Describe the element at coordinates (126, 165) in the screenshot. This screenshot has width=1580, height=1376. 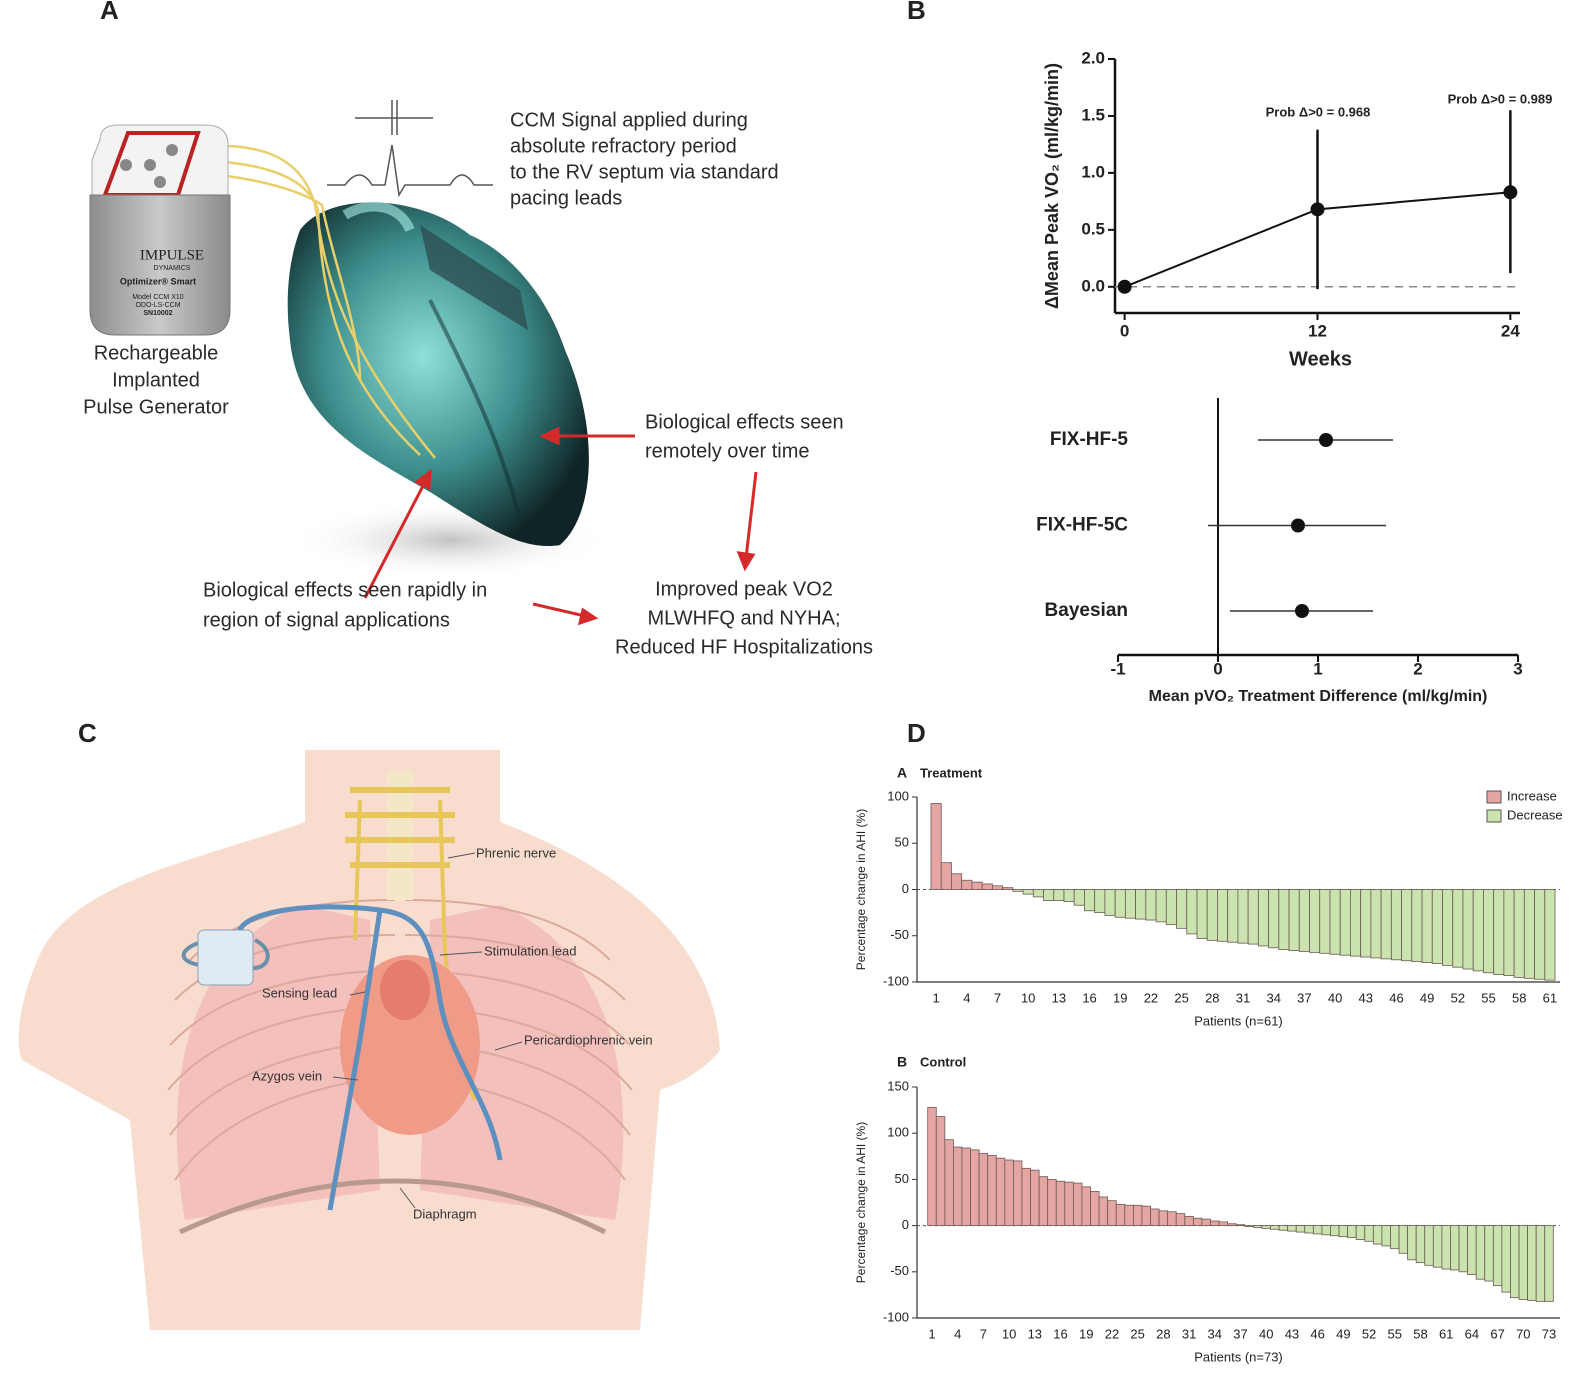
I see `device-port` at that location.